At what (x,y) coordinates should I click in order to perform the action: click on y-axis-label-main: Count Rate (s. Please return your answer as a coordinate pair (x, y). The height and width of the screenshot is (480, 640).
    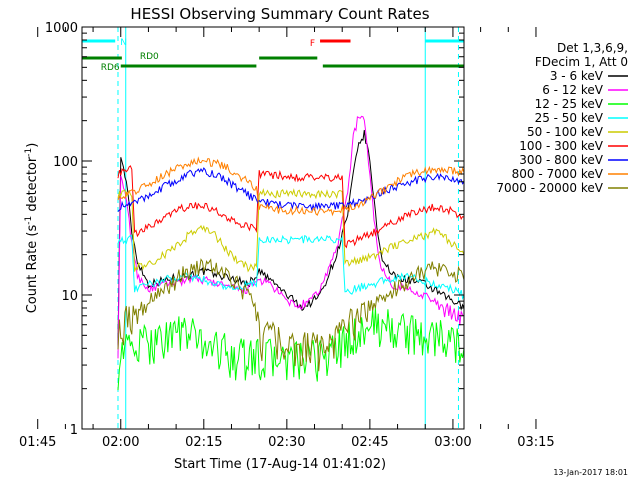
    Looking at the image, I should click on (32, 269).